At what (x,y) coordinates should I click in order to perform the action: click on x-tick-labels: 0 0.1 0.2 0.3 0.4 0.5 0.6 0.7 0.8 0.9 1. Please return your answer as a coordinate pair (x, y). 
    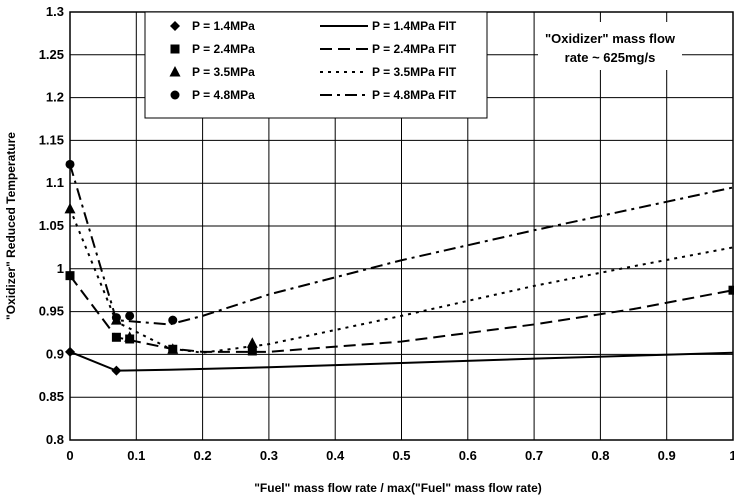
    Looking at the image, I should click on (400, 455).